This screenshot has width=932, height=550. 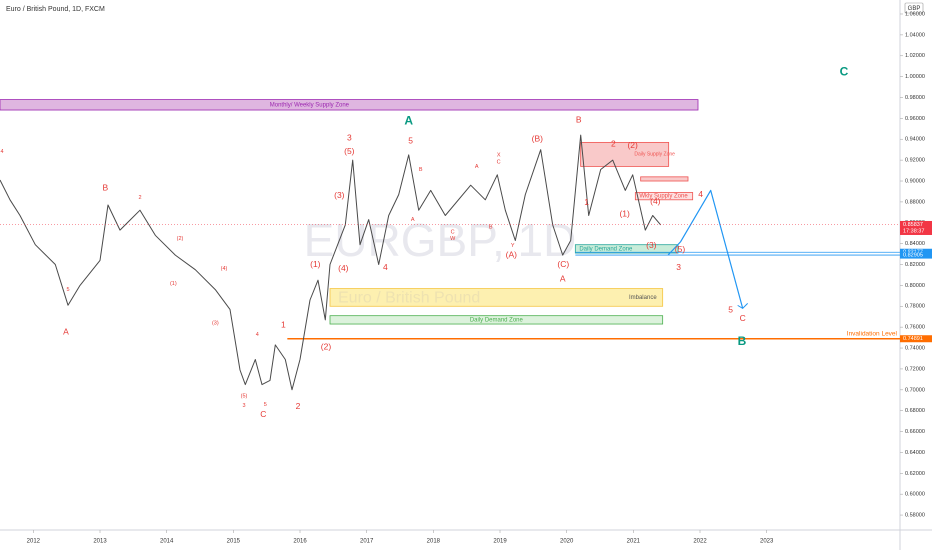 What do you see at coordinates (409, 298) in the screenshot?
I see `watermark-subtitle: Euro / British Pound` at bounding box center [409, 298].